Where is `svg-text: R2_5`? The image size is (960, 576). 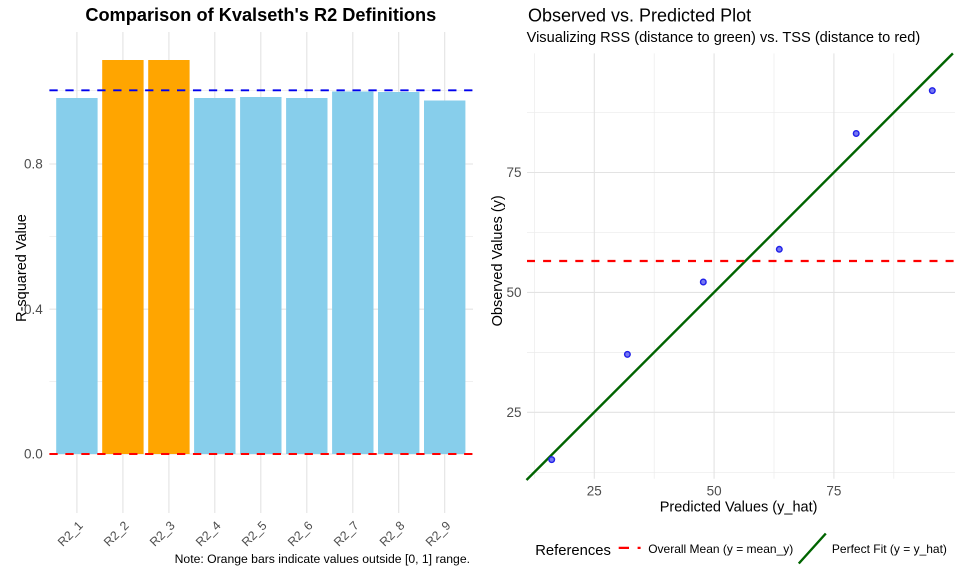
svg-text: R2_5 is located at coordinates (254, 533).